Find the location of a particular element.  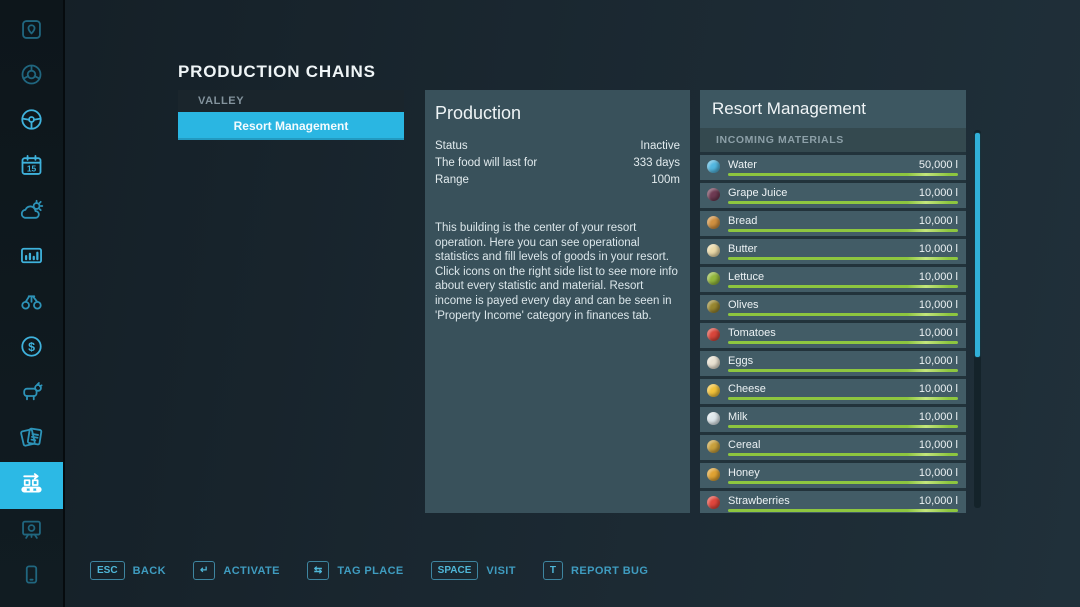

hint-tag-place: ⇆ TAG PLACE is located at coordinates (355, 570).